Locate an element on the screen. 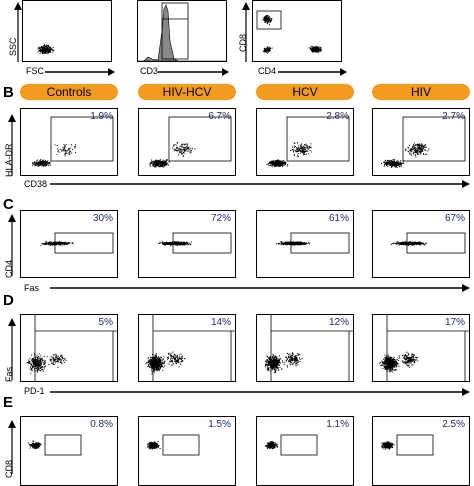 The width and height of the screenshot is (474, 486). section_b-plot-2: 6.7% is located at coordinates (187, 142).